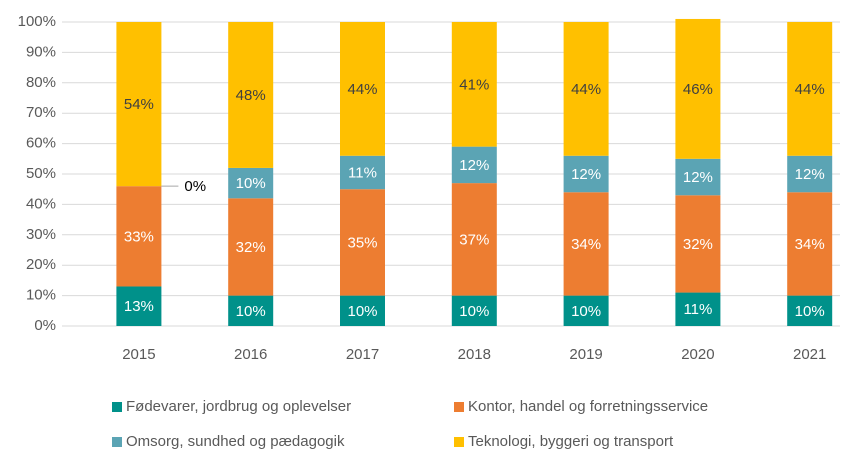  I want to click on data-label: 48%, so click(251, 95).